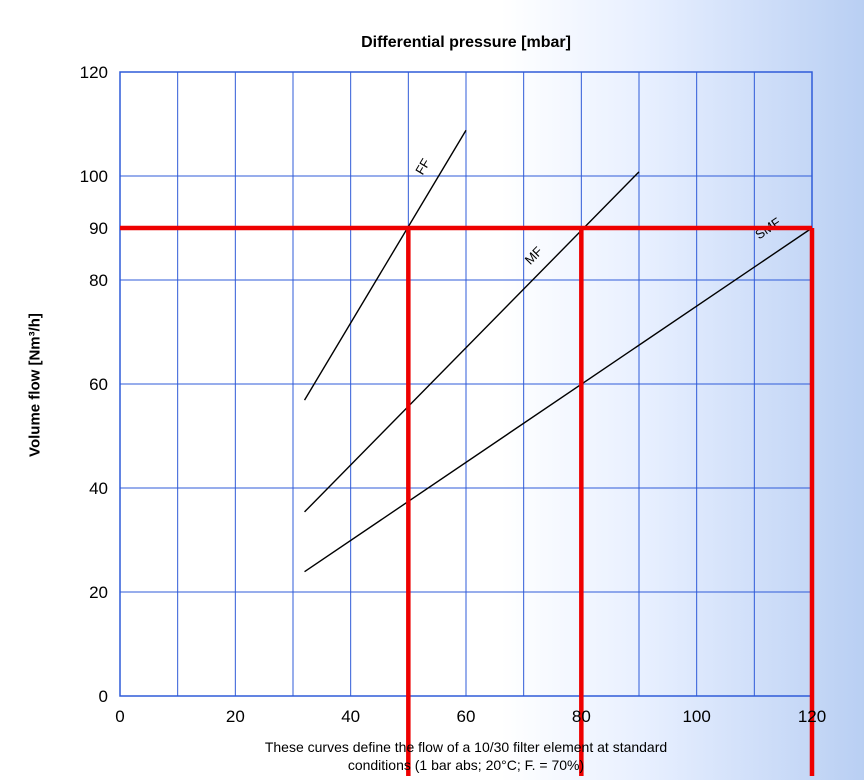 The width and height of the screenshot is (864, 780). Describe the element at coordinates (103, 696) in the screenshot. I see `y-tick-label: 0` at that location.